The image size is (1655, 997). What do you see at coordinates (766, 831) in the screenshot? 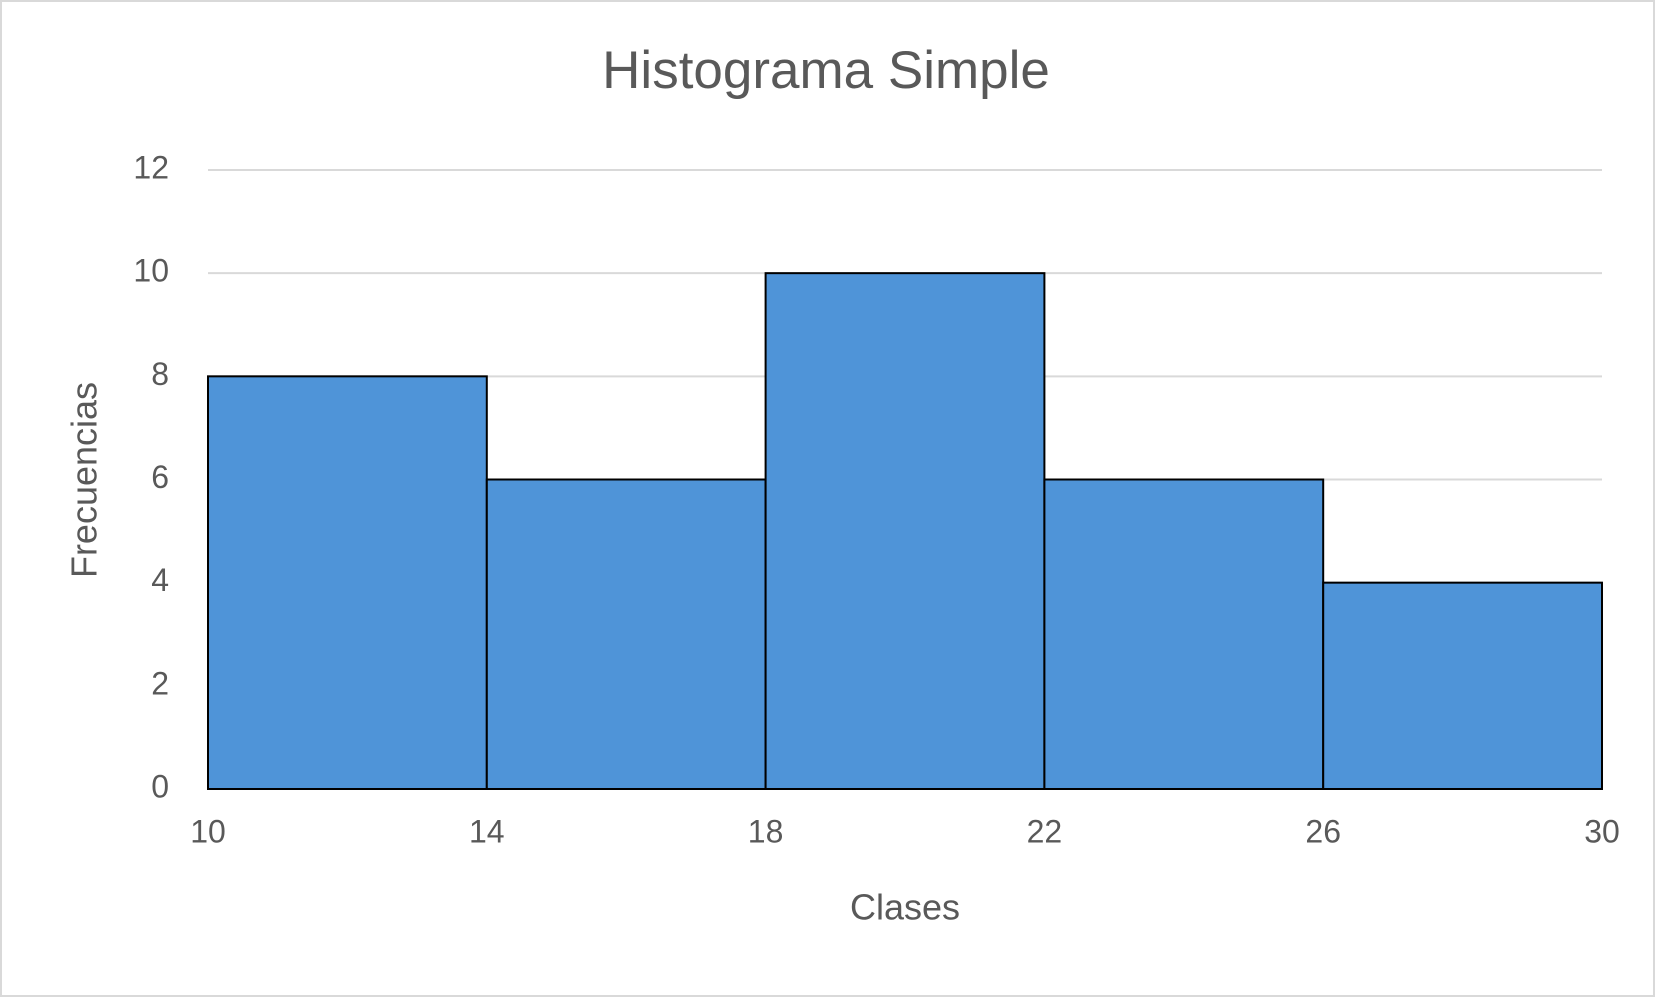
I see `x-tick-label: 18` at bounding box center [766, 831].